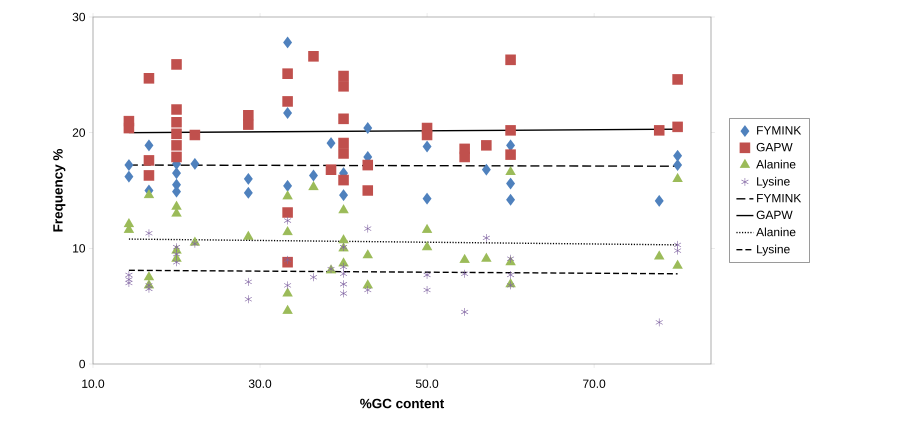 This screenshot has height=446, width=909. What do you see at coordinates (402, 403) in the screenshot?
I see `x-axis-title: %GC content` at bounding box center [402, 403].